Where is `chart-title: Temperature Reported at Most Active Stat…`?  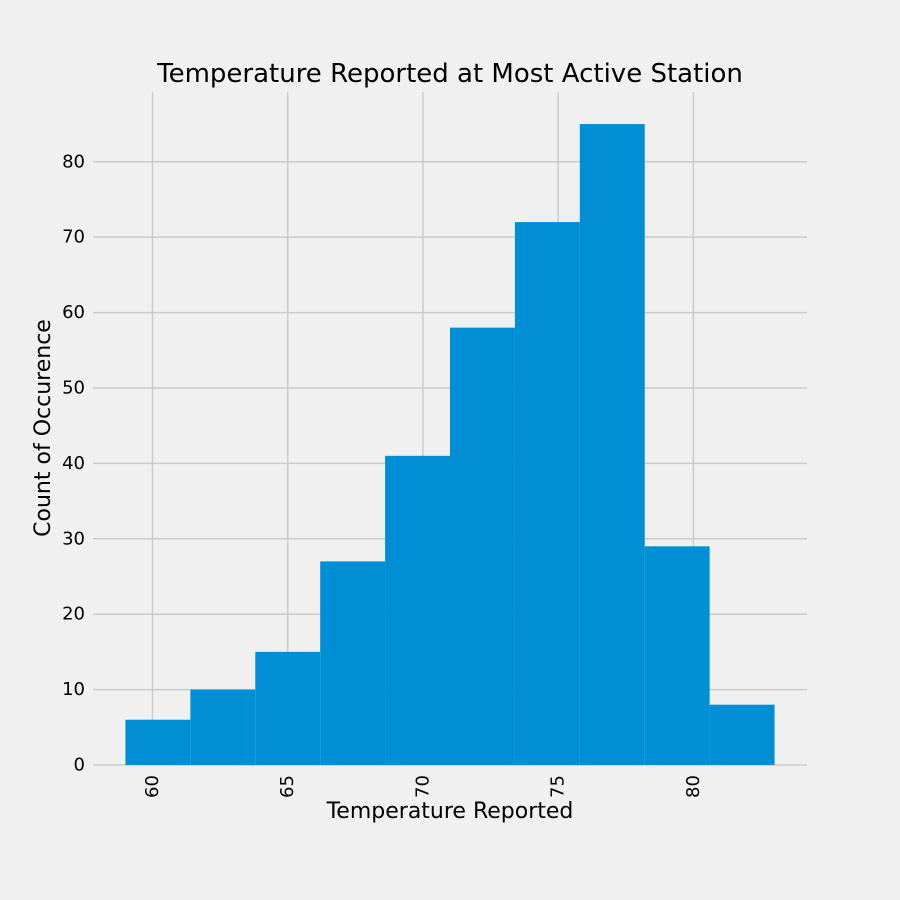 chart-title: Temperature Reported at Most Active Stat… is located at coordinates (449, 74).